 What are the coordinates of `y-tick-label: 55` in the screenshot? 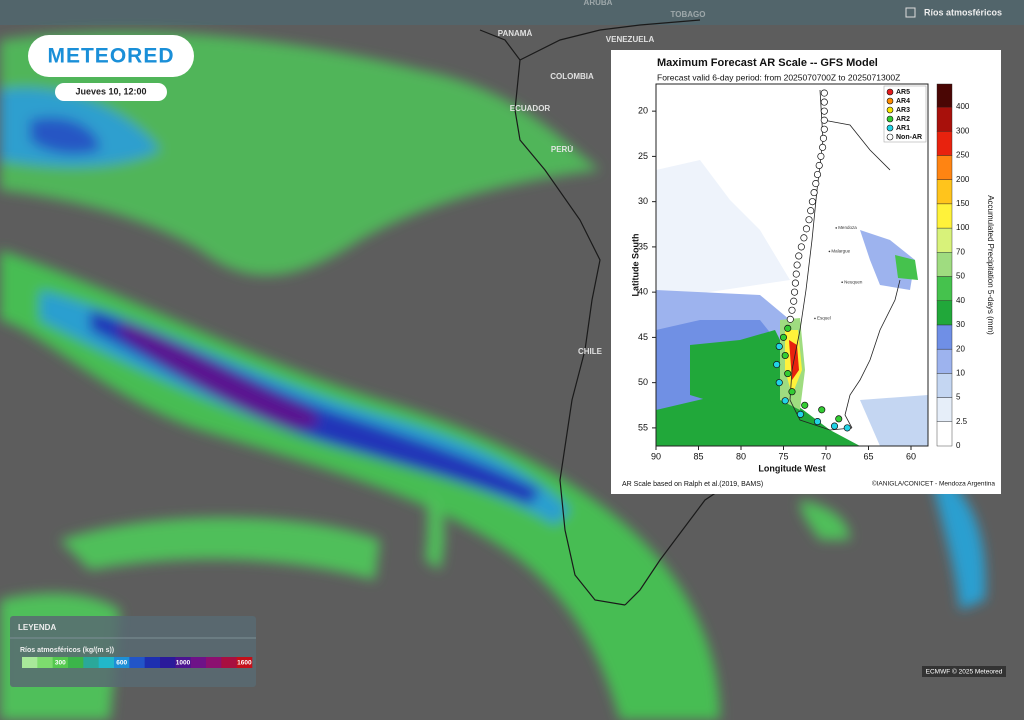 It's located at (643, 427).